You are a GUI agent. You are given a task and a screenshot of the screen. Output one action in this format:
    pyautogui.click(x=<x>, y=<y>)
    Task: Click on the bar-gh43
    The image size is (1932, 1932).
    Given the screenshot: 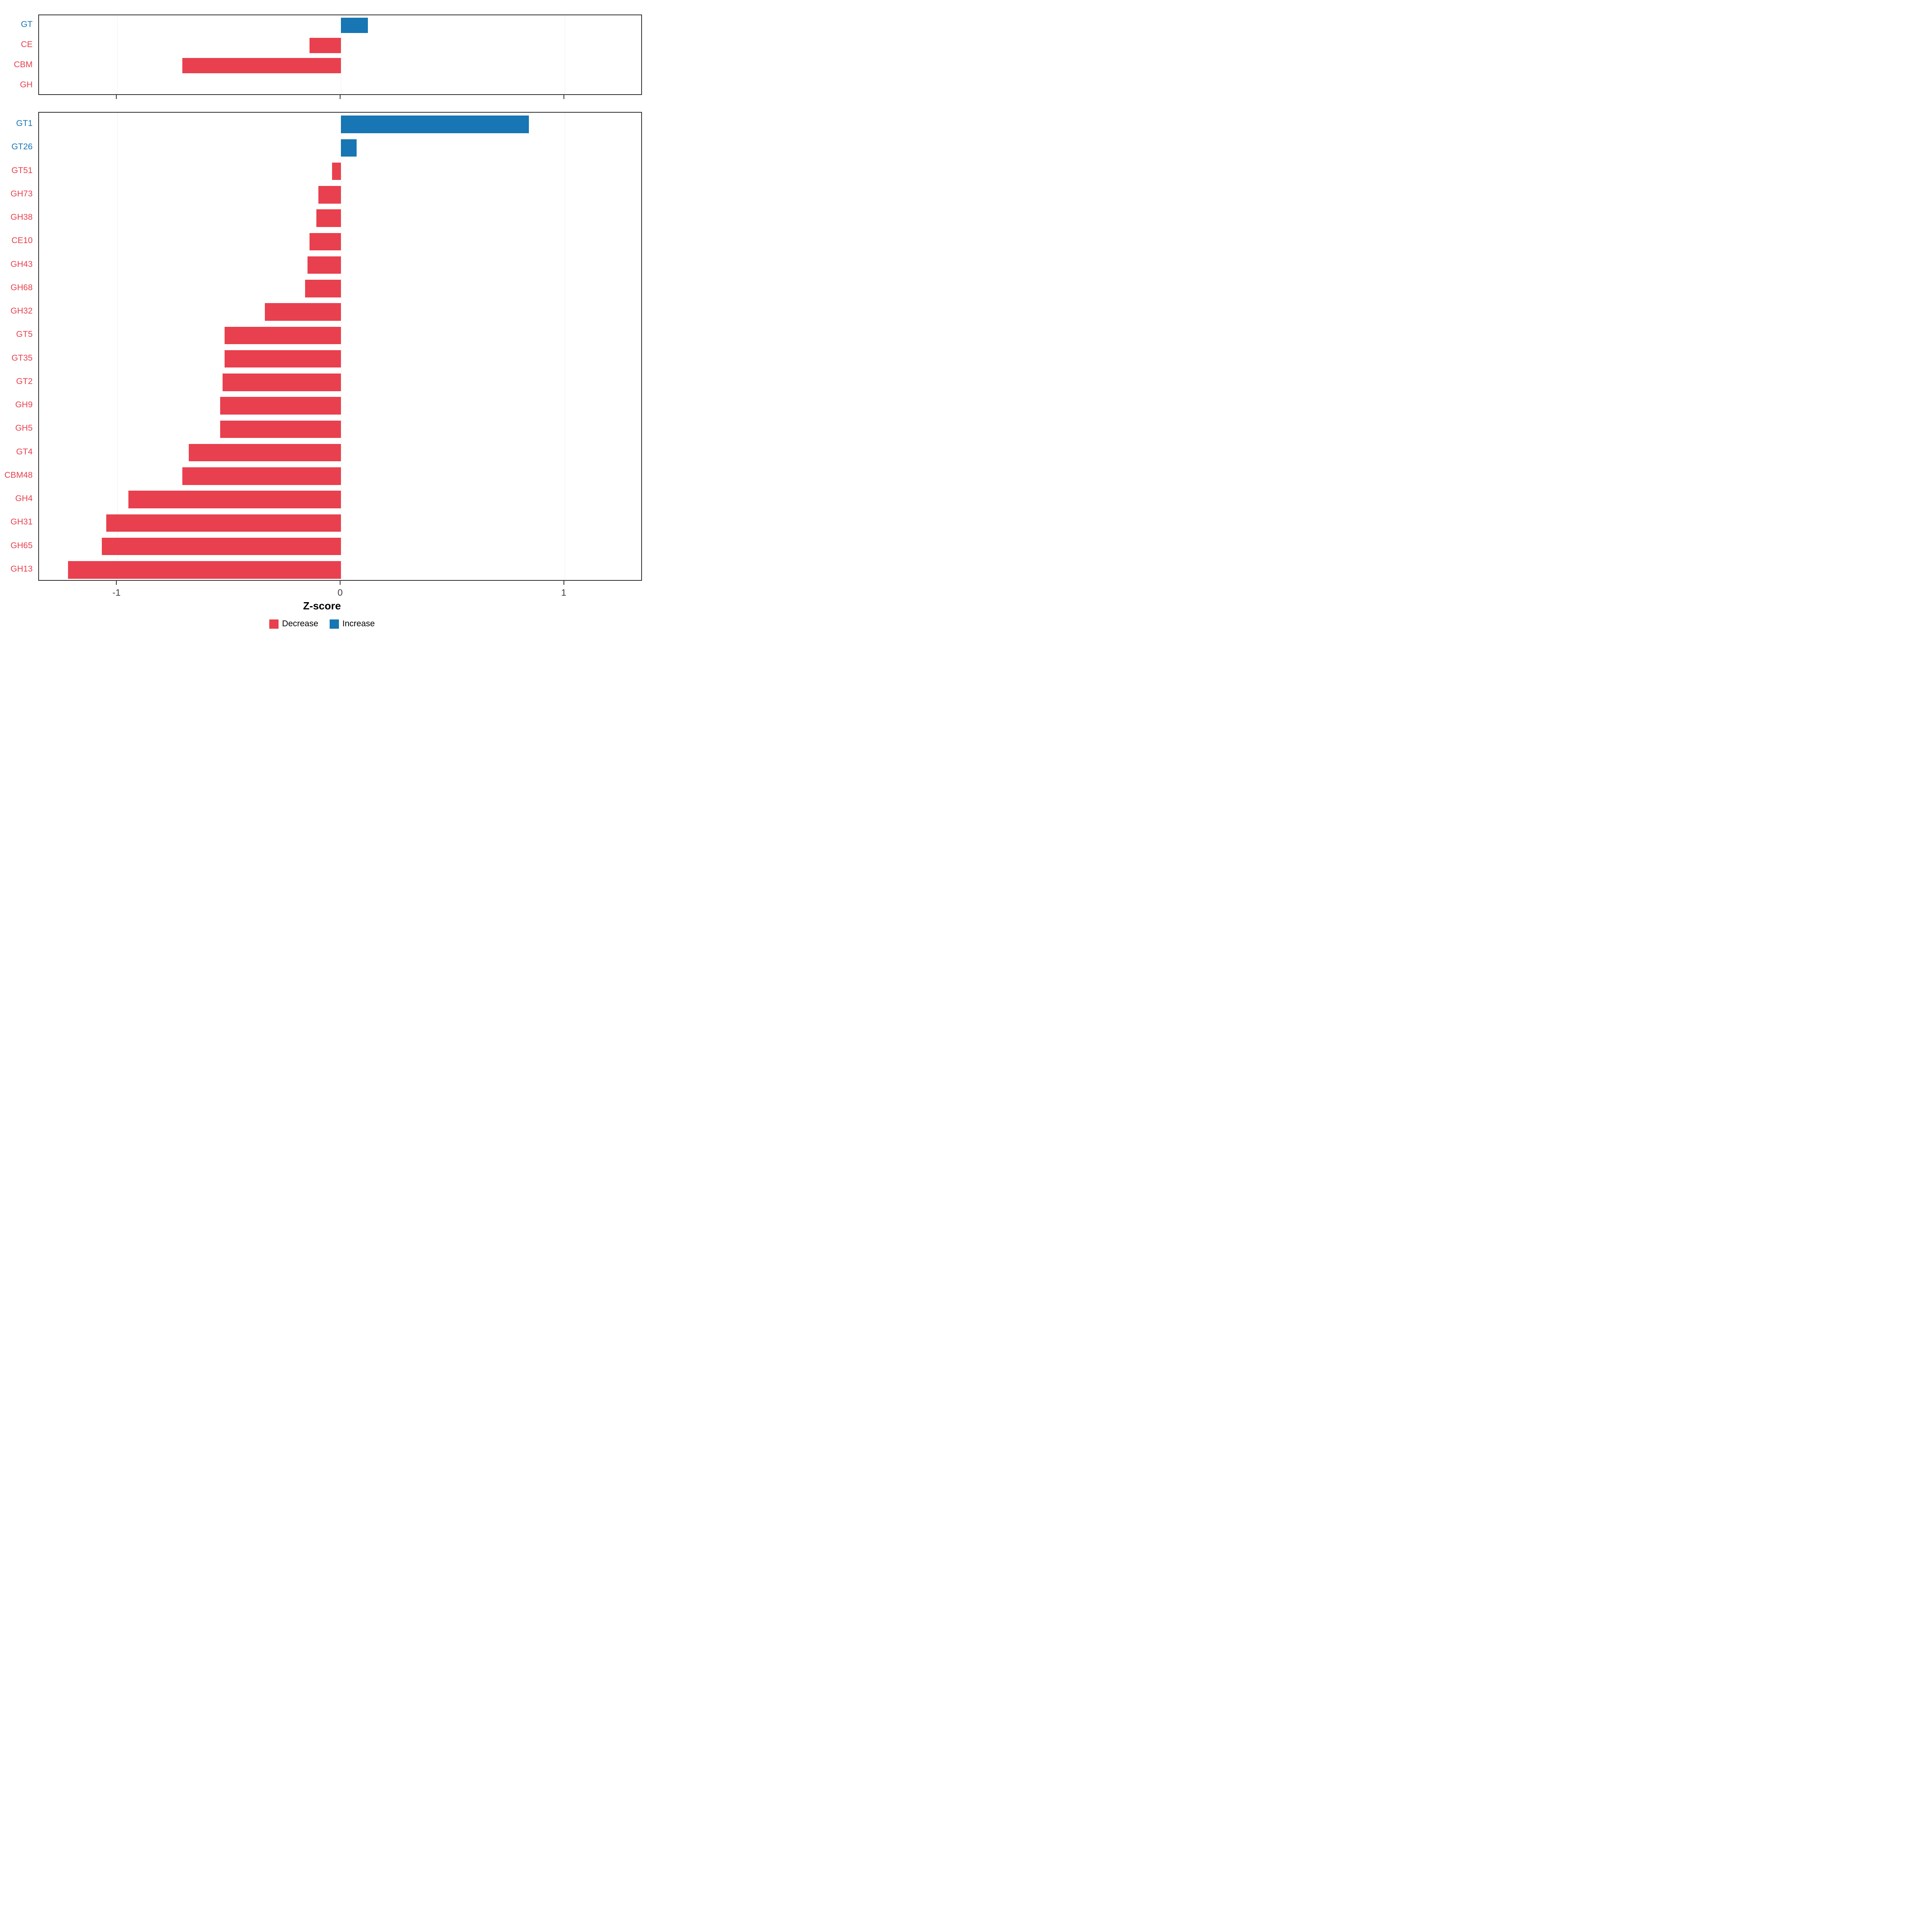 What is the action you would take?
    pyautogui.click(x=324, y=265)
    